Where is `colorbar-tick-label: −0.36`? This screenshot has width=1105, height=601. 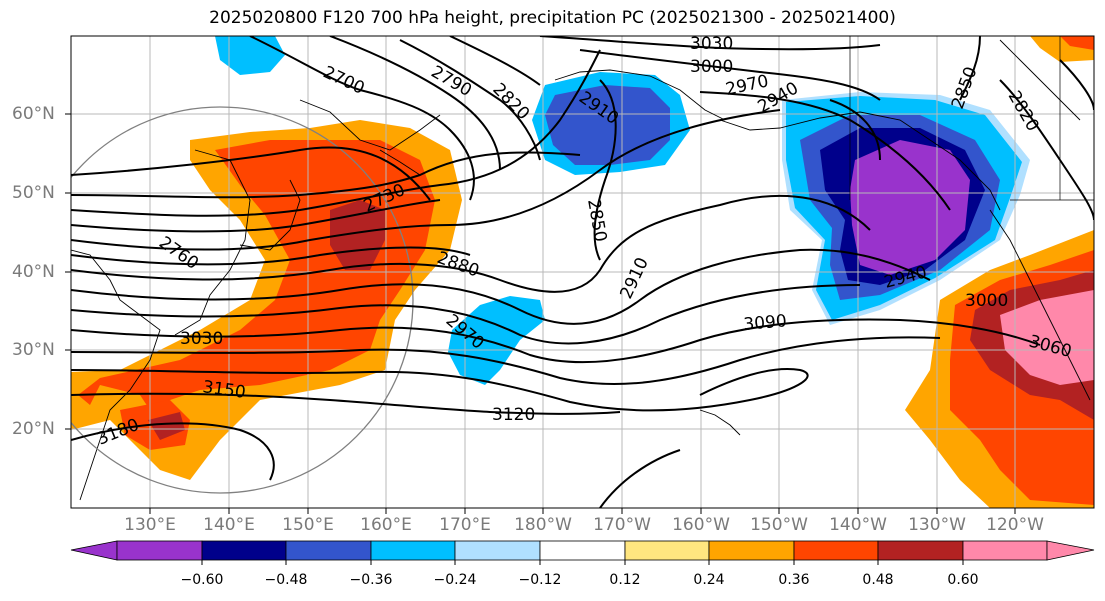
colorbar-tick-label: −0.36 is located at coordinates (371, 580).